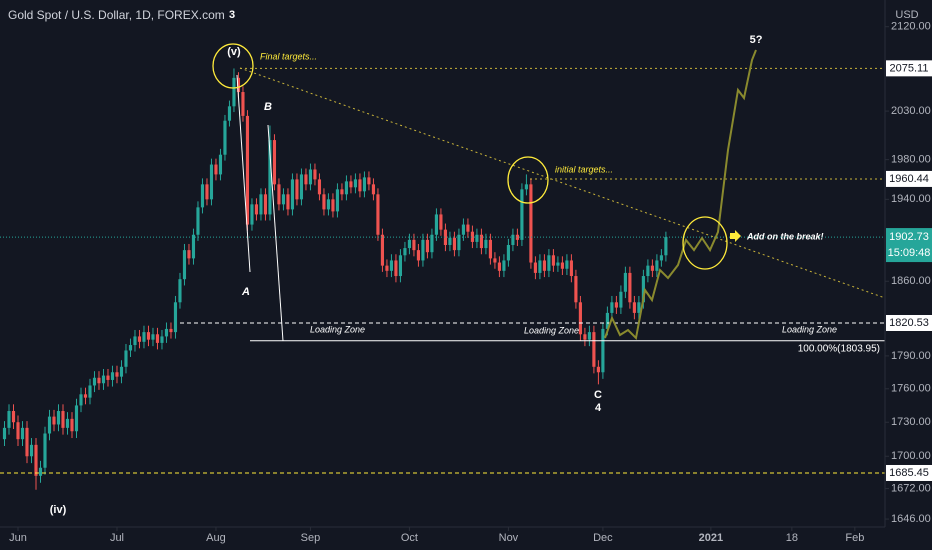 Image resolution: width=932 pixels, height=550 pixels. Describe the element at coordinates (909, 245) in the screenshot. I see `current-price-box` at that location.